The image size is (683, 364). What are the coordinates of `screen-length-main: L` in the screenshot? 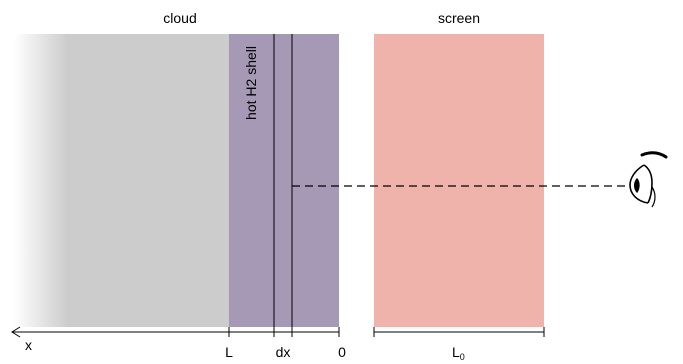 It's located at (456, 352).